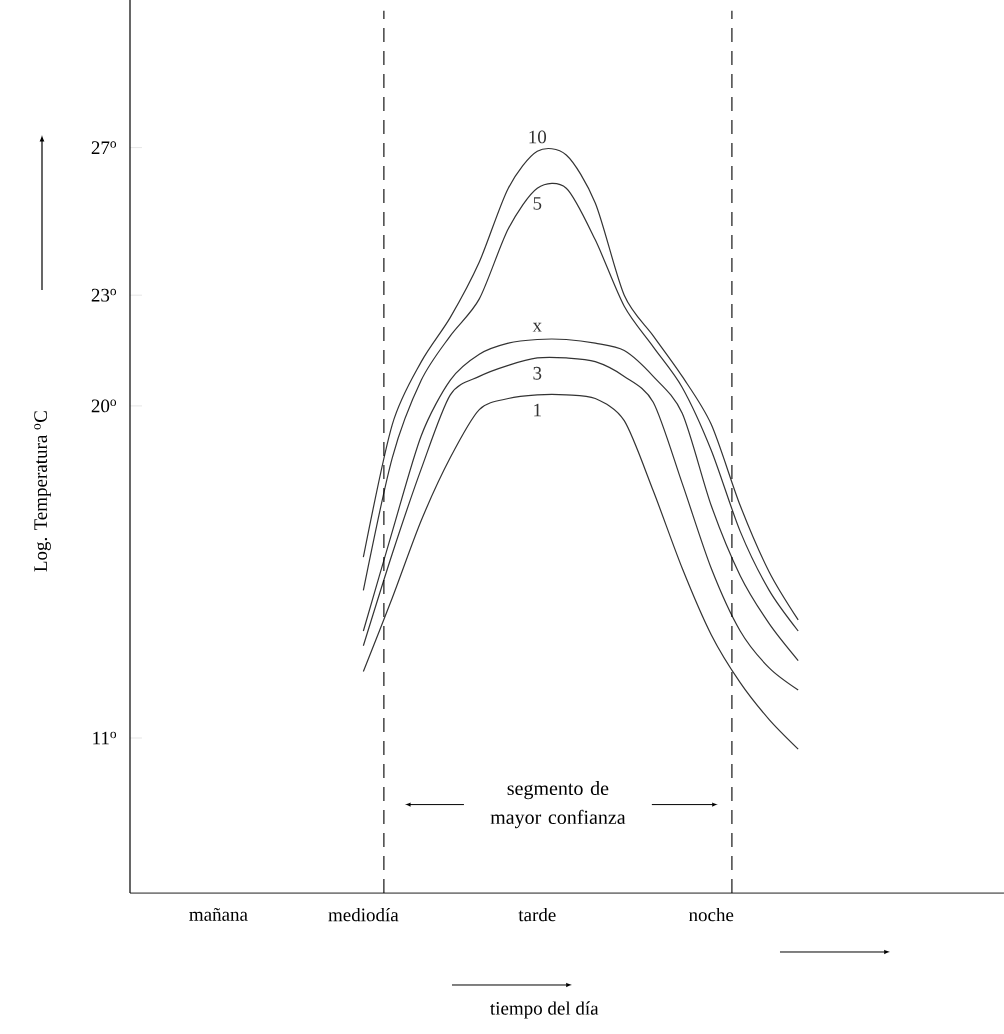 The image size is (1004, 1034). What do you see at coordinates (104, 406) in the screenshot?
I see `y-tick-label: 20$^{o}$` at bounding box center [104, 406].